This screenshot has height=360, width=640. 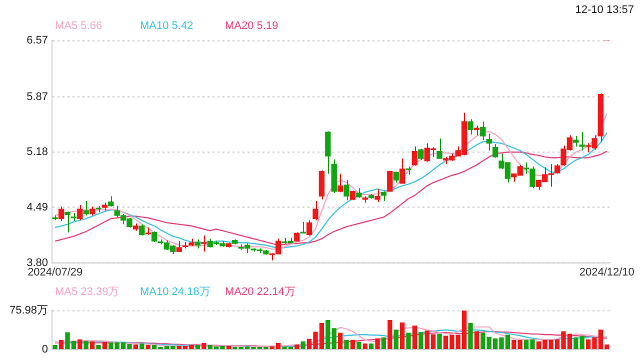 I want to click on y-tick-label: 75.98万, so click(x=28, y=310).